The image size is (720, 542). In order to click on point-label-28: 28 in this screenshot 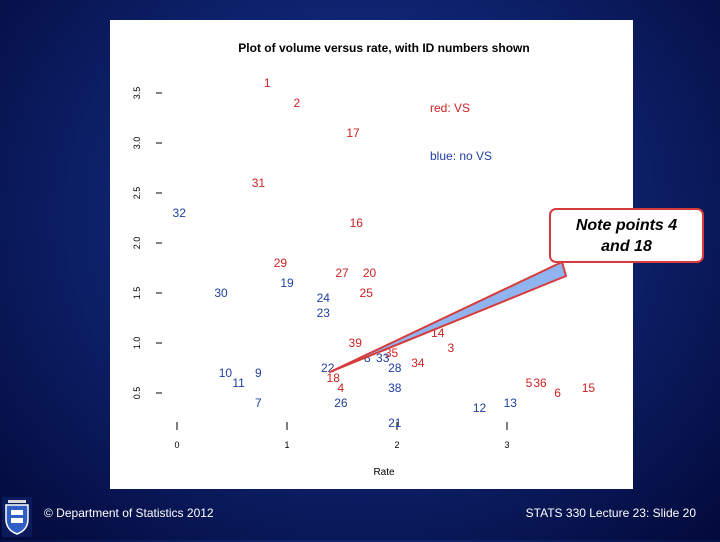, I will do `click(395, 368)`.